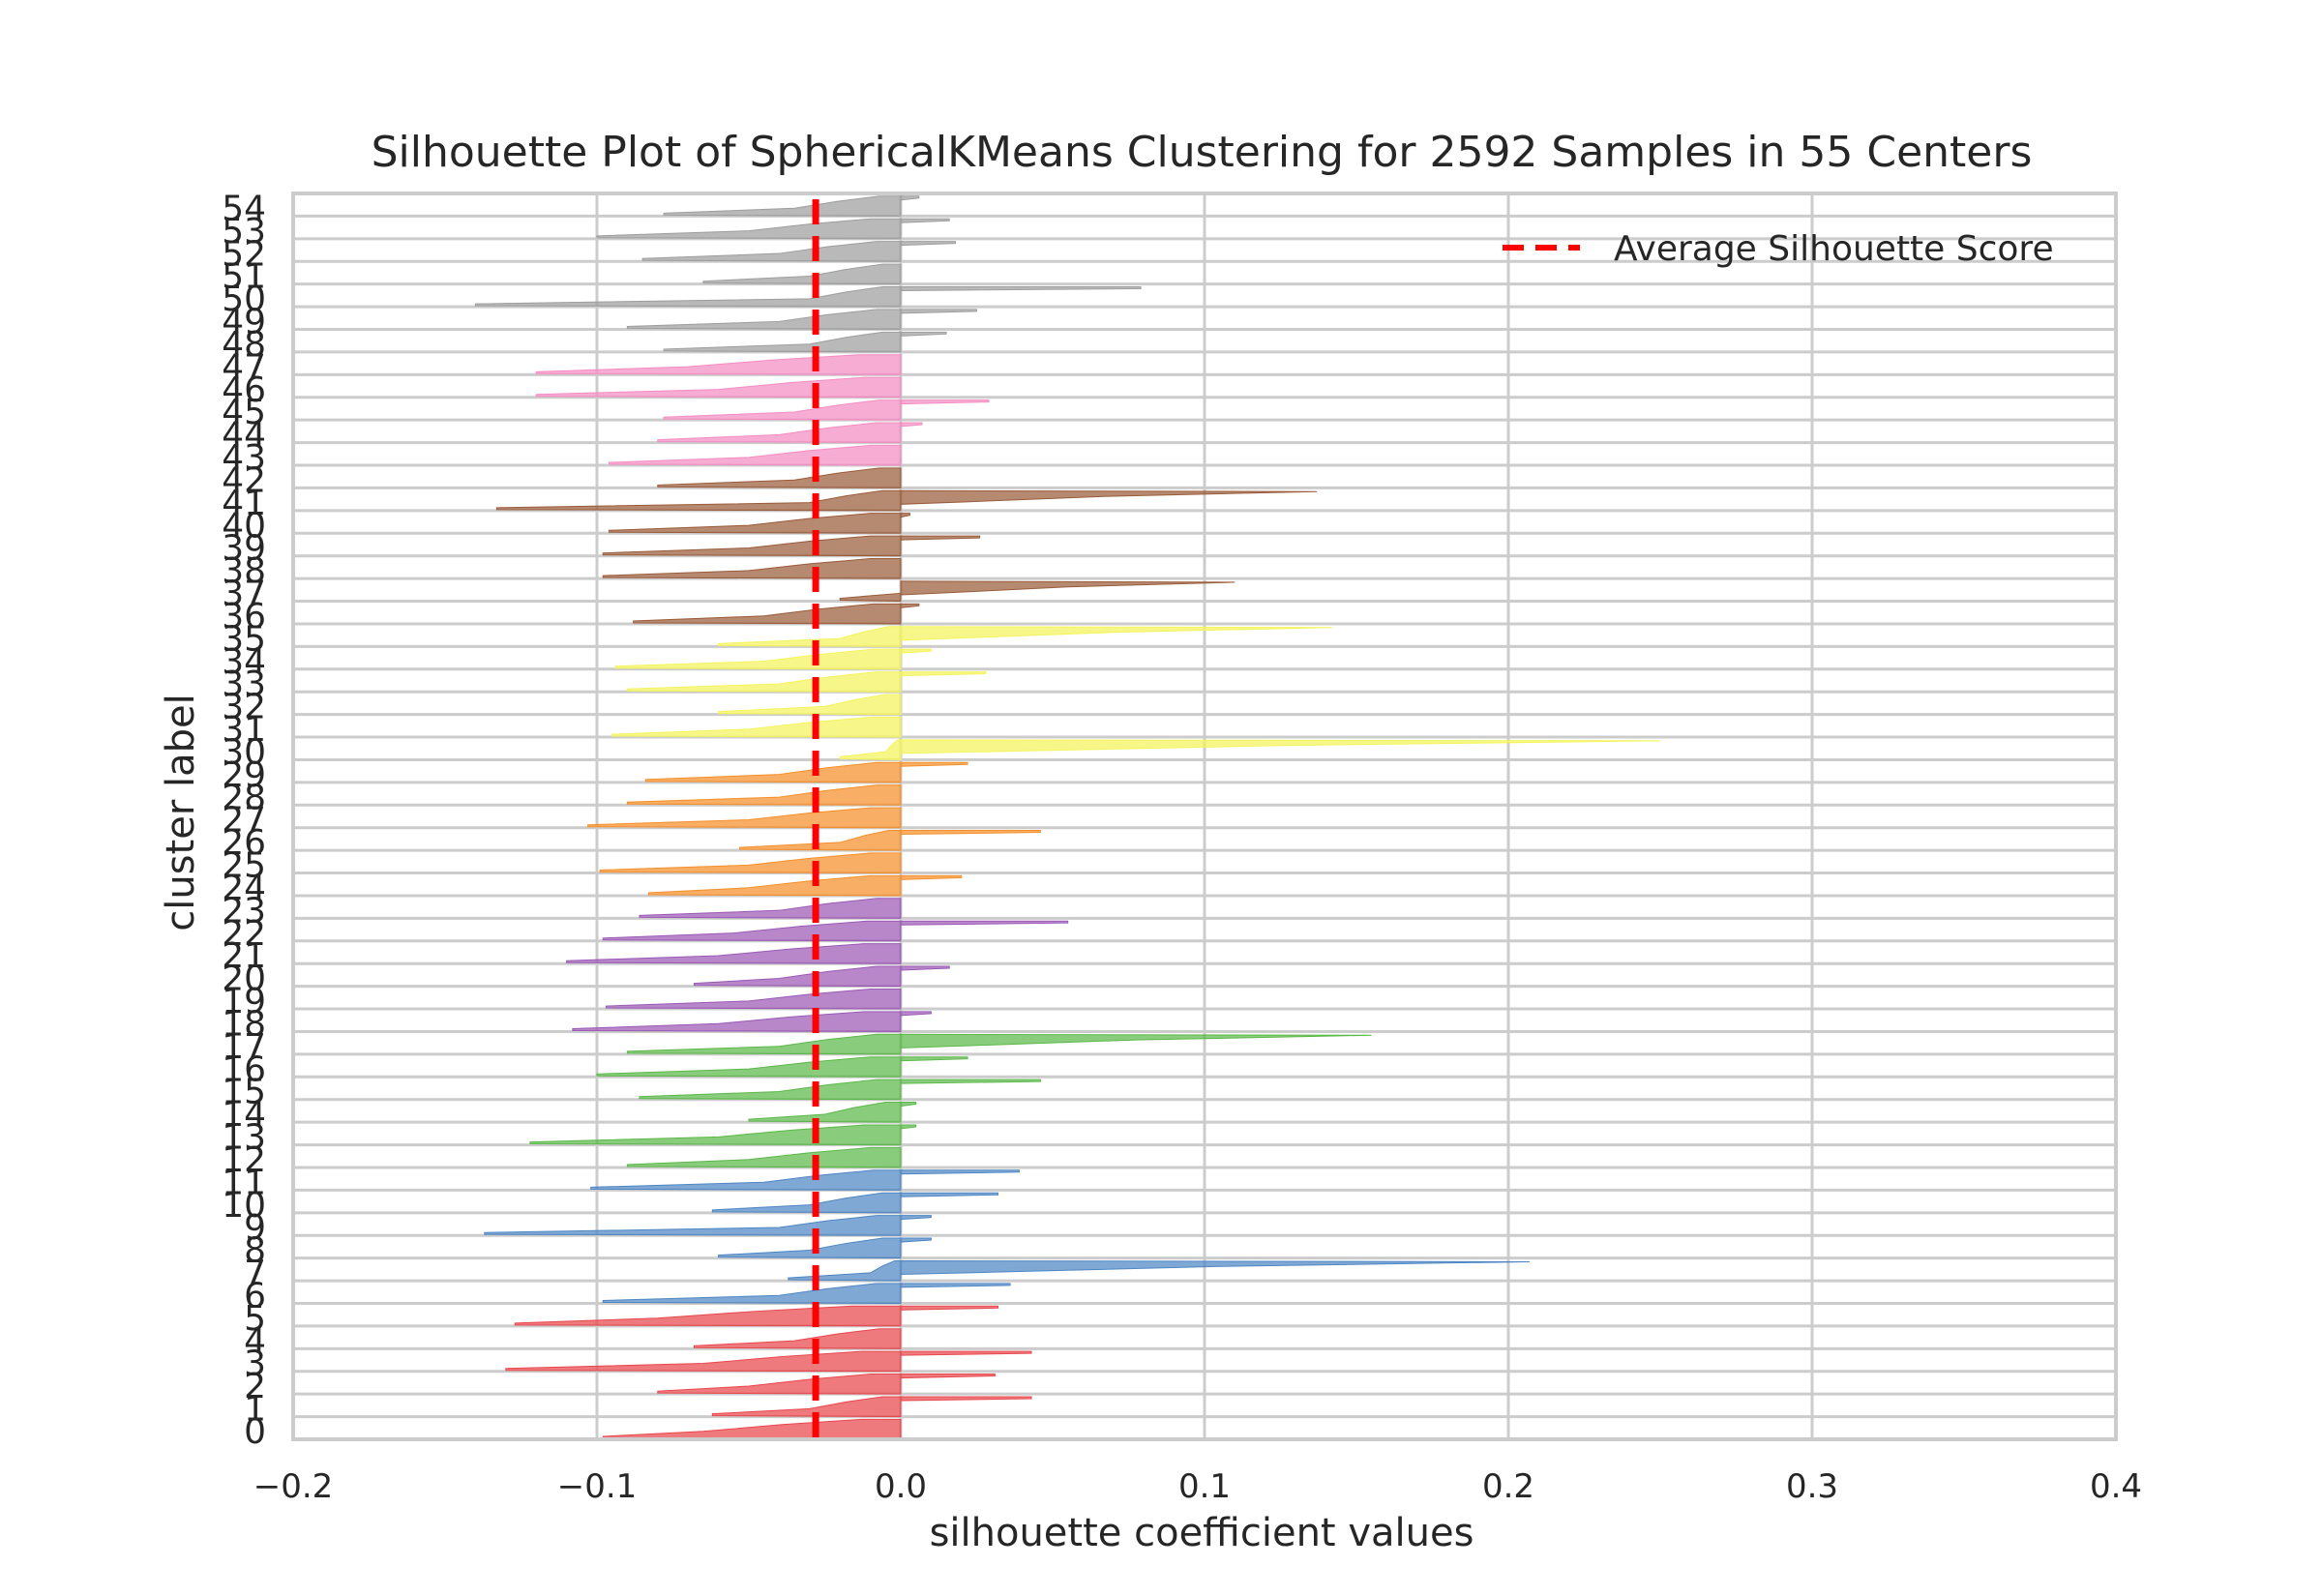  What do you see at coordinates (244, 571) in the screenshot?
I see `y-tick-label-38: 38` at bounding box center [244, 571].